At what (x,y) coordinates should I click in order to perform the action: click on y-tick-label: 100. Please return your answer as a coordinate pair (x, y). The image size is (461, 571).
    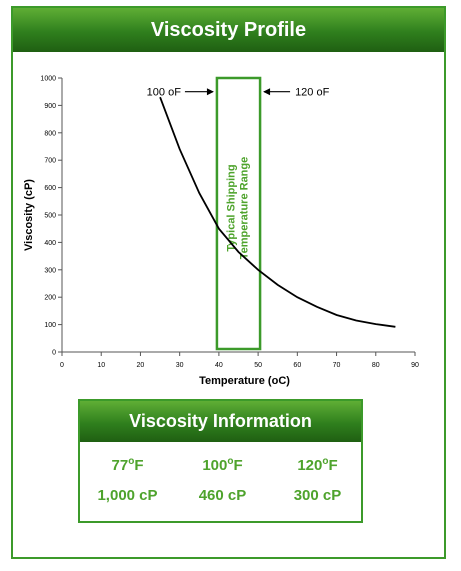
    Looking at the image, I should click on (50, 325).